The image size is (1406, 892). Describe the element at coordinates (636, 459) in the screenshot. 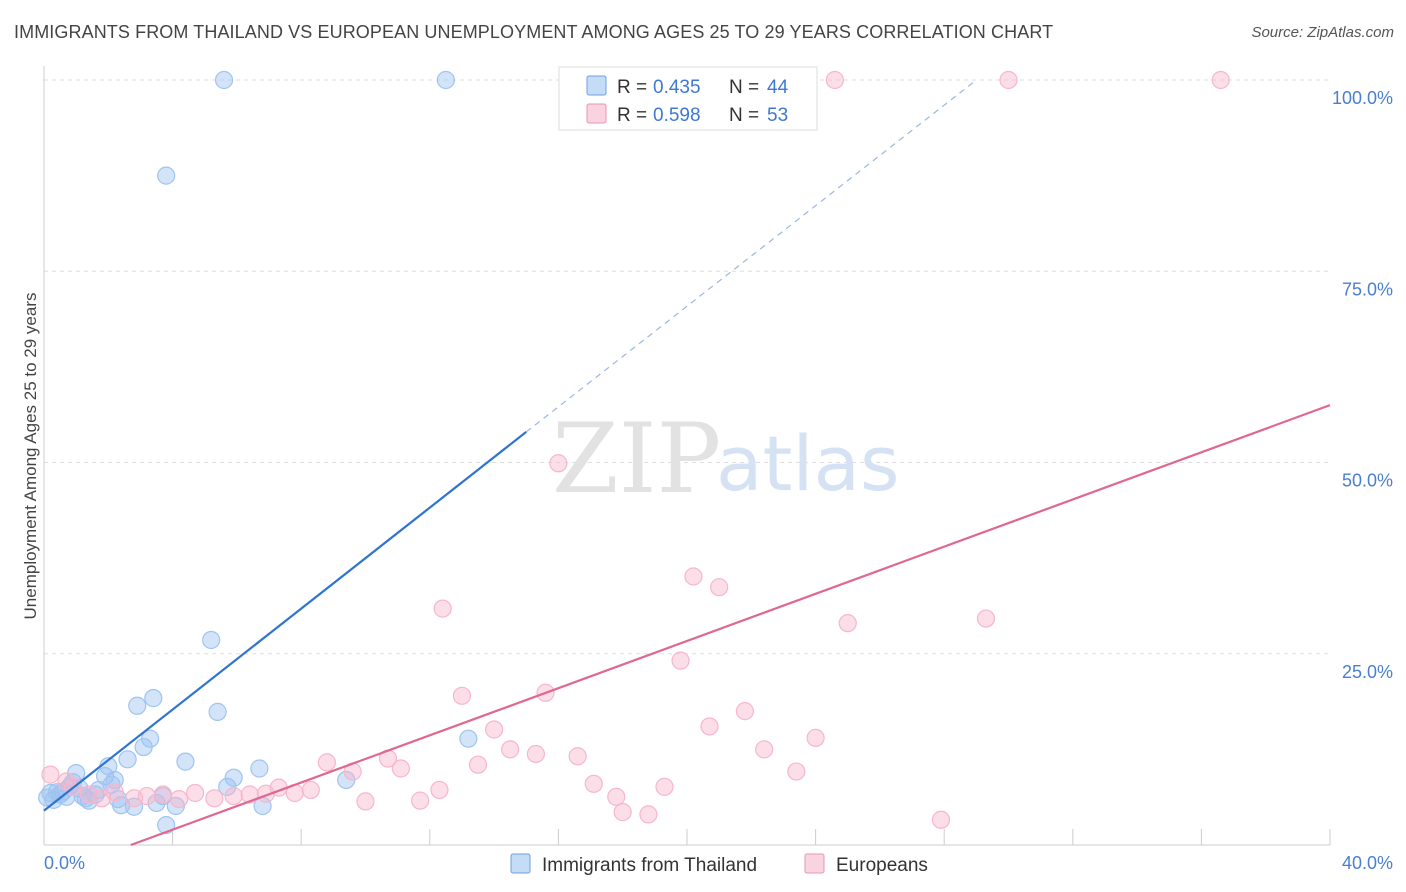

I see `watermark-zip: ZIP` at that location.